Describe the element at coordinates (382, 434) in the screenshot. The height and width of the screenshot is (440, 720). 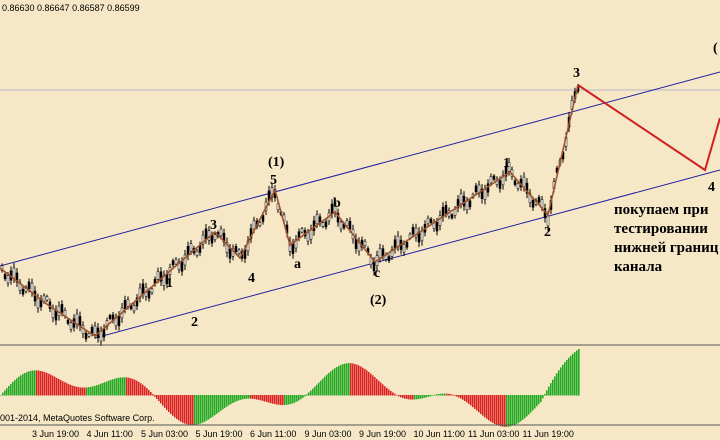
I see `x-label: 9 Jun 19:00` at that location.